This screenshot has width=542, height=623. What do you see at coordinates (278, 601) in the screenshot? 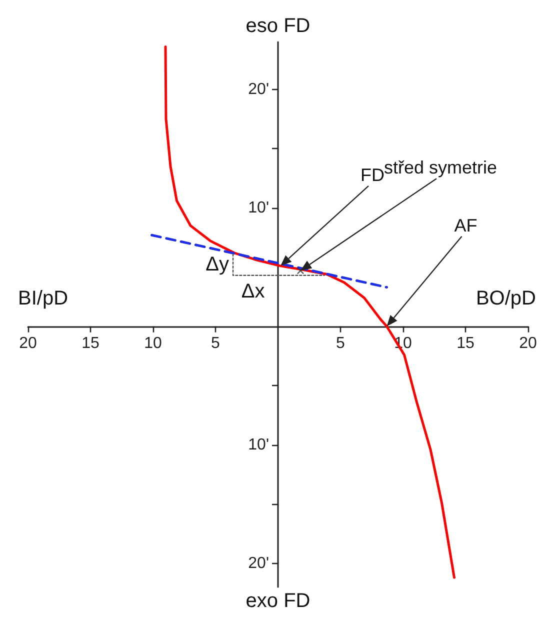
I see `text: exo FD` at bounding box center [278, 601].